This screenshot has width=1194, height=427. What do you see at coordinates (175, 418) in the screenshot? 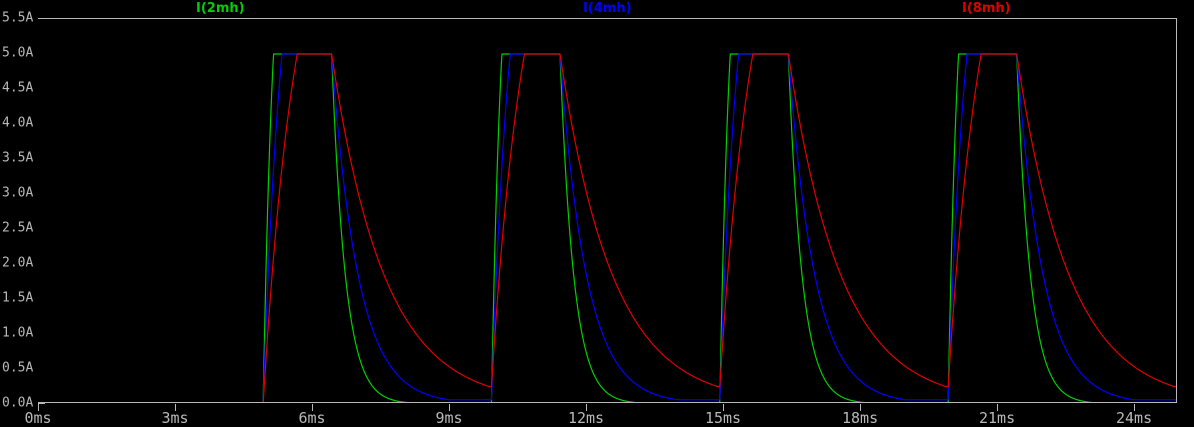
I see `x-tick-label: 3ms` at bounding box center [175, 418].